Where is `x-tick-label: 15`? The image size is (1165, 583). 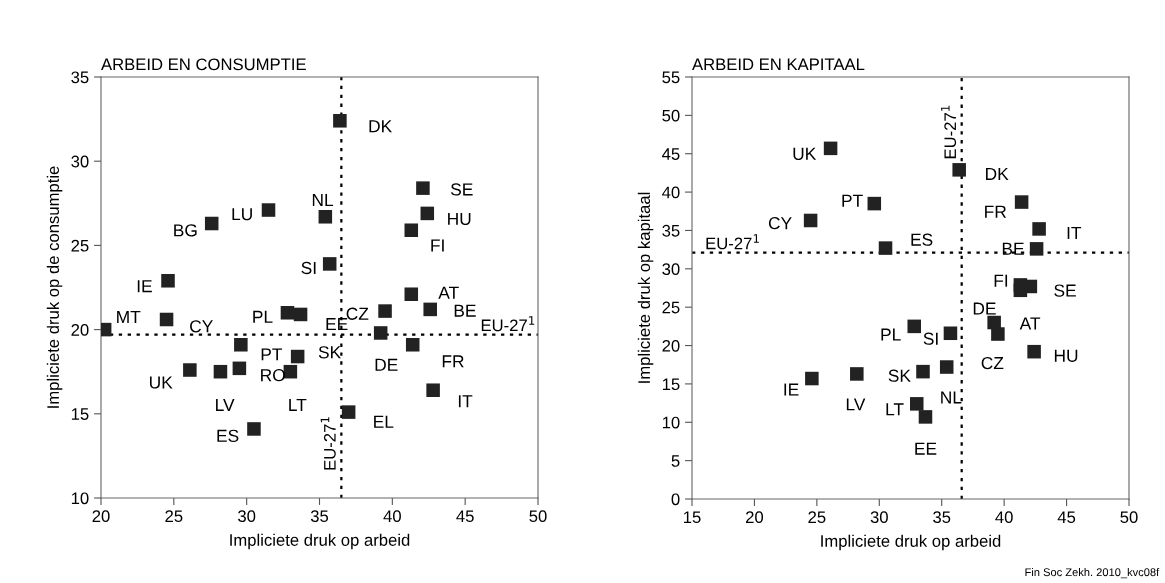
x-tick-label: 15 is located at coordinates (692, 517).